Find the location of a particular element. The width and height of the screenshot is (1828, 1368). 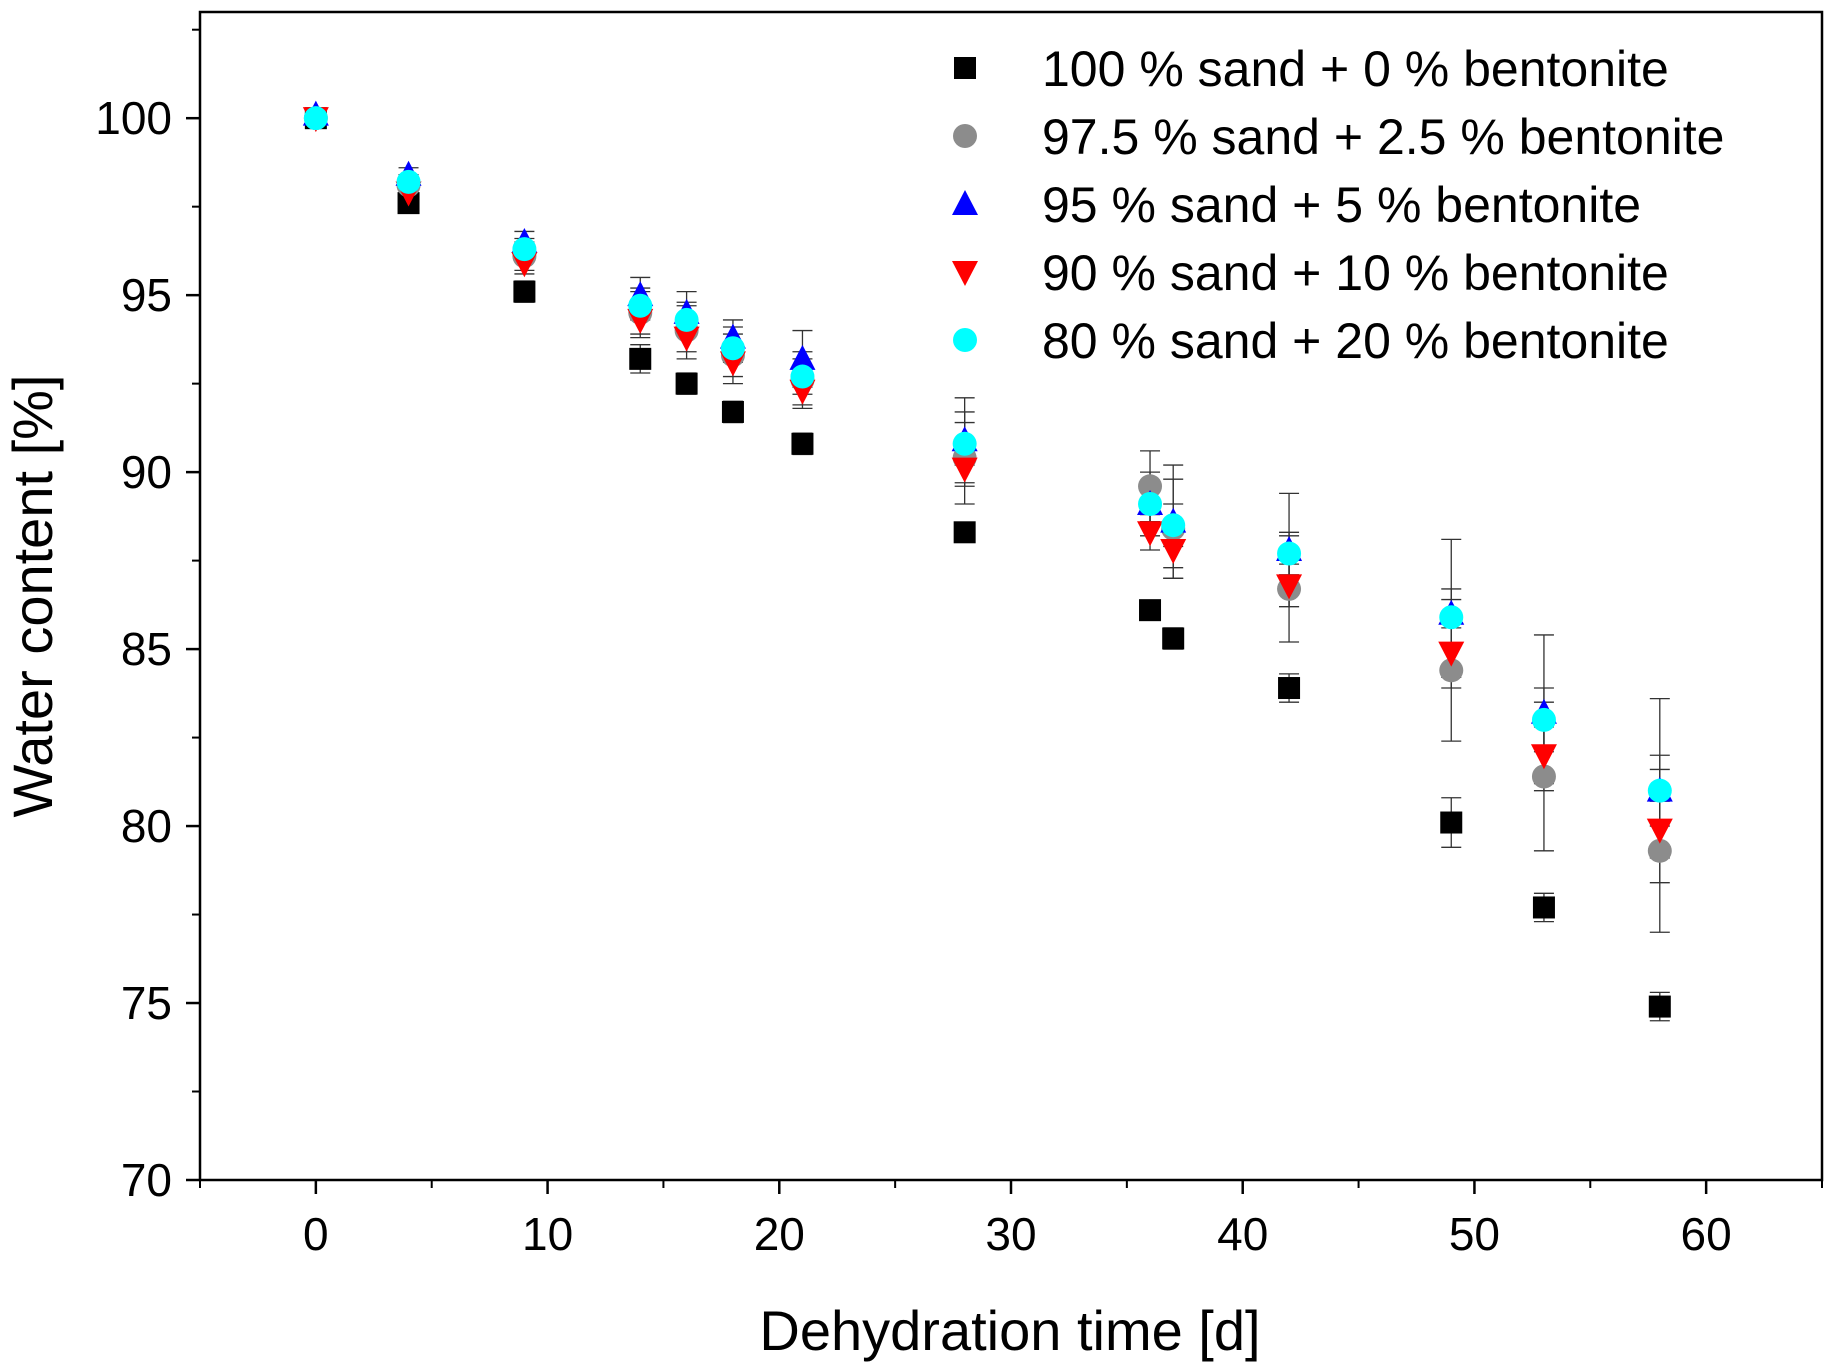

legend-label: 90 % sand + 10 % bentonite is located at coordinates (1355, 273).